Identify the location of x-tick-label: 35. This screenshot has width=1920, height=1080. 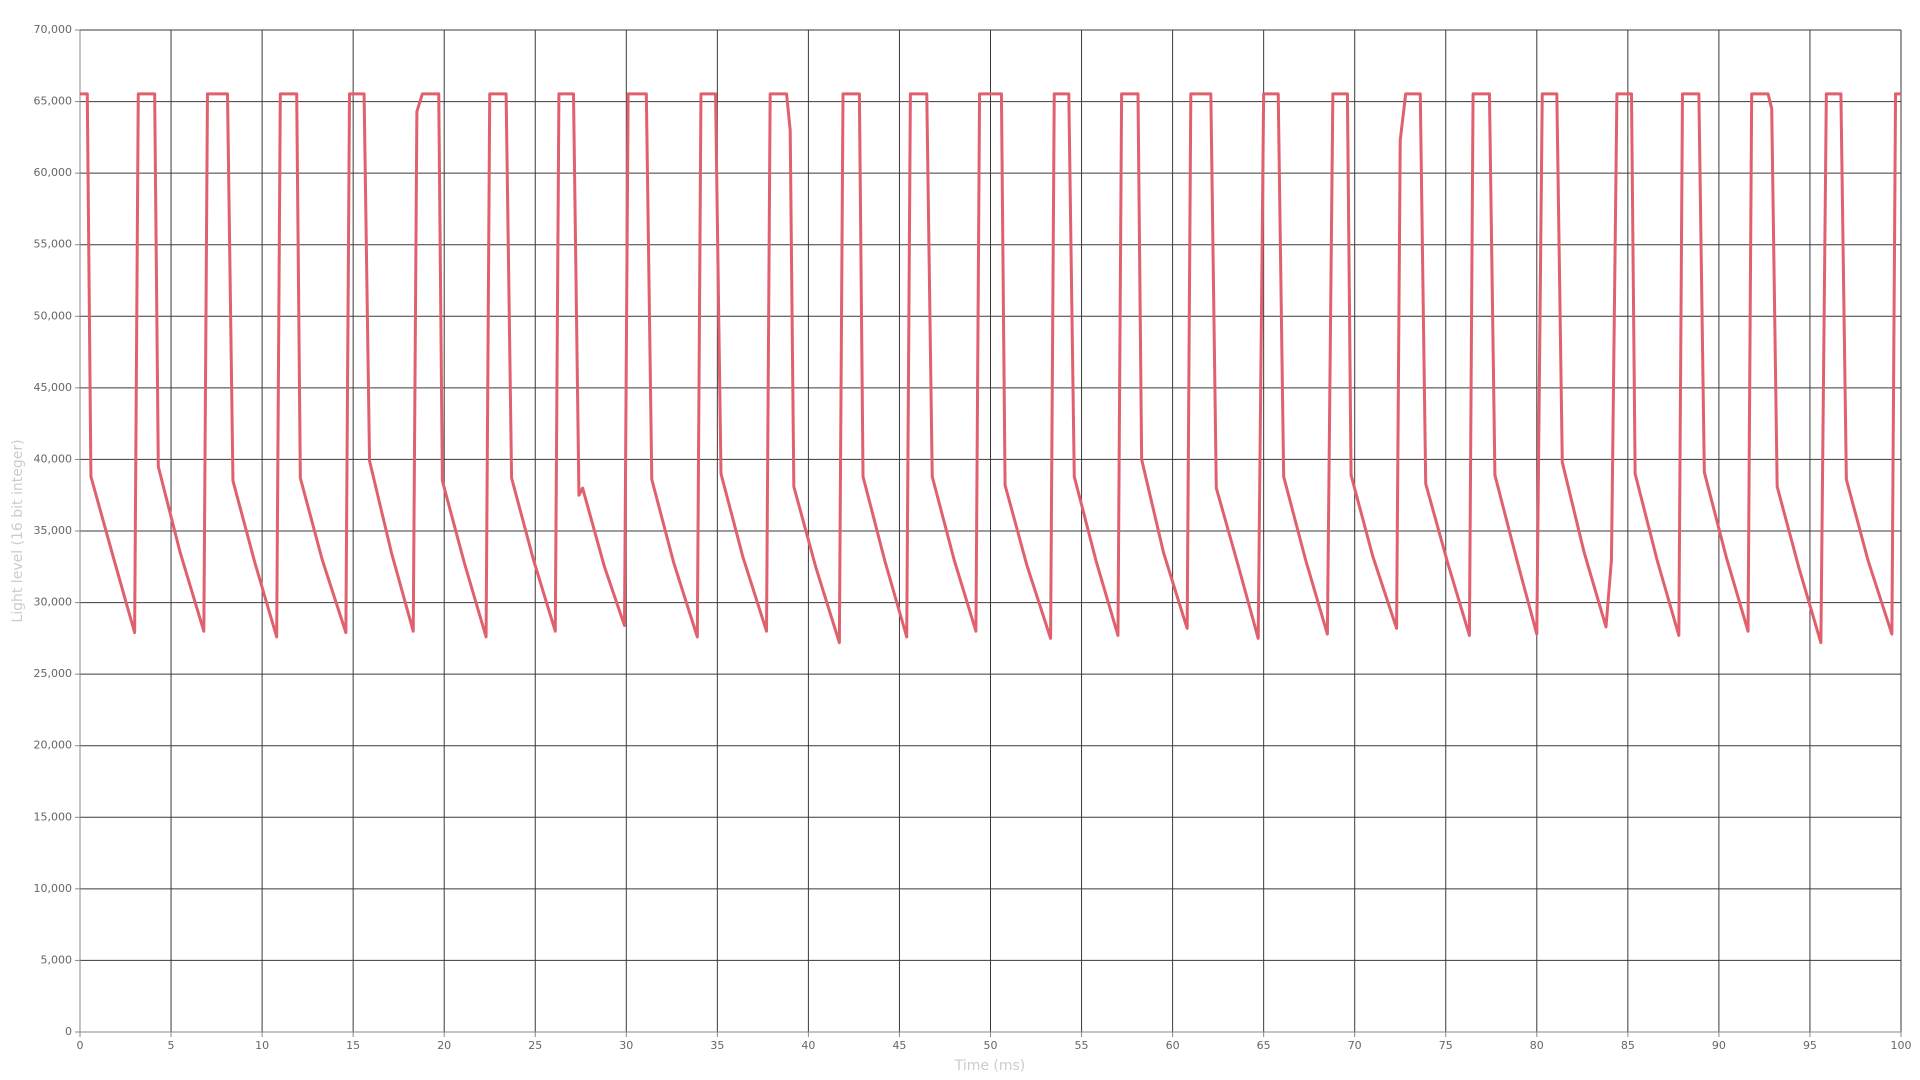
(717, 1045).